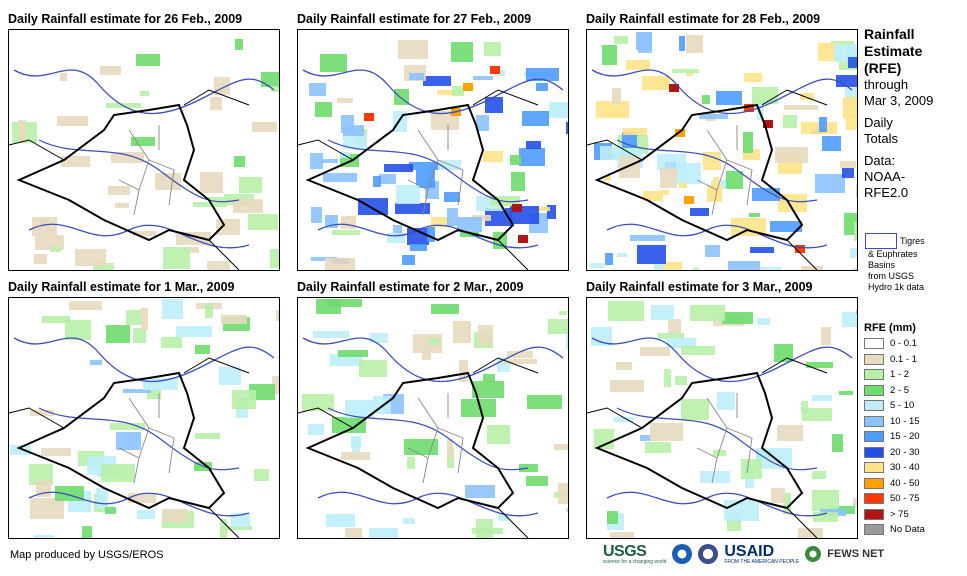  What do you see at coordinates (87, 555) in the screenshot?
I see `footer-credit: Map produced by USGS/EROS` at bounding box center [87, 555].